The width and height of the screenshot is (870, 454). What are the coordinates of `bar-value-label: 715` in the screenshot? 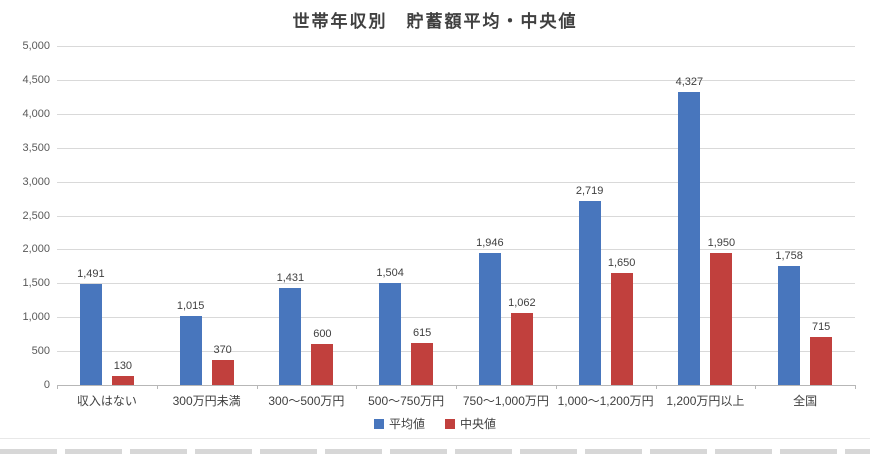 It's located at (821, 326).